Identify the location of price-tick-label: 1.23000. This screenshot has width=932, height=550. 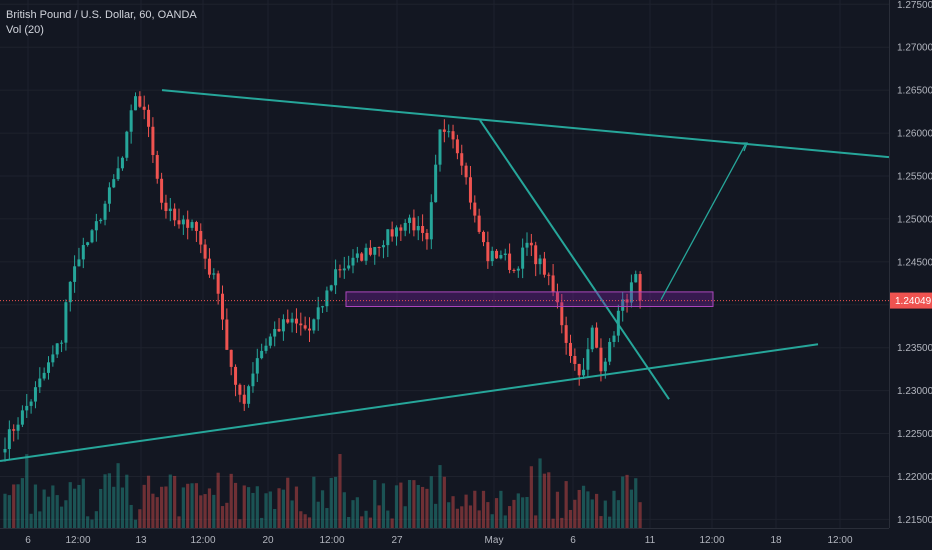
(914, 391).